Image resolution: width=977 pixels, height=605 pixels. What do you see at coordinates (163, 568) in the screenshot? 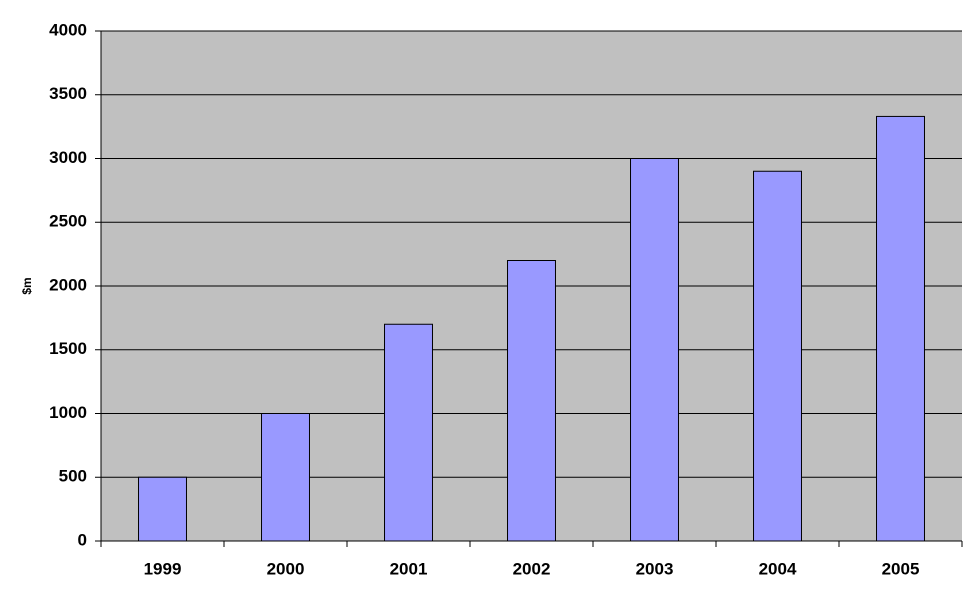
I see `x-tick-label: 1999` at bounding box center [163, 568].